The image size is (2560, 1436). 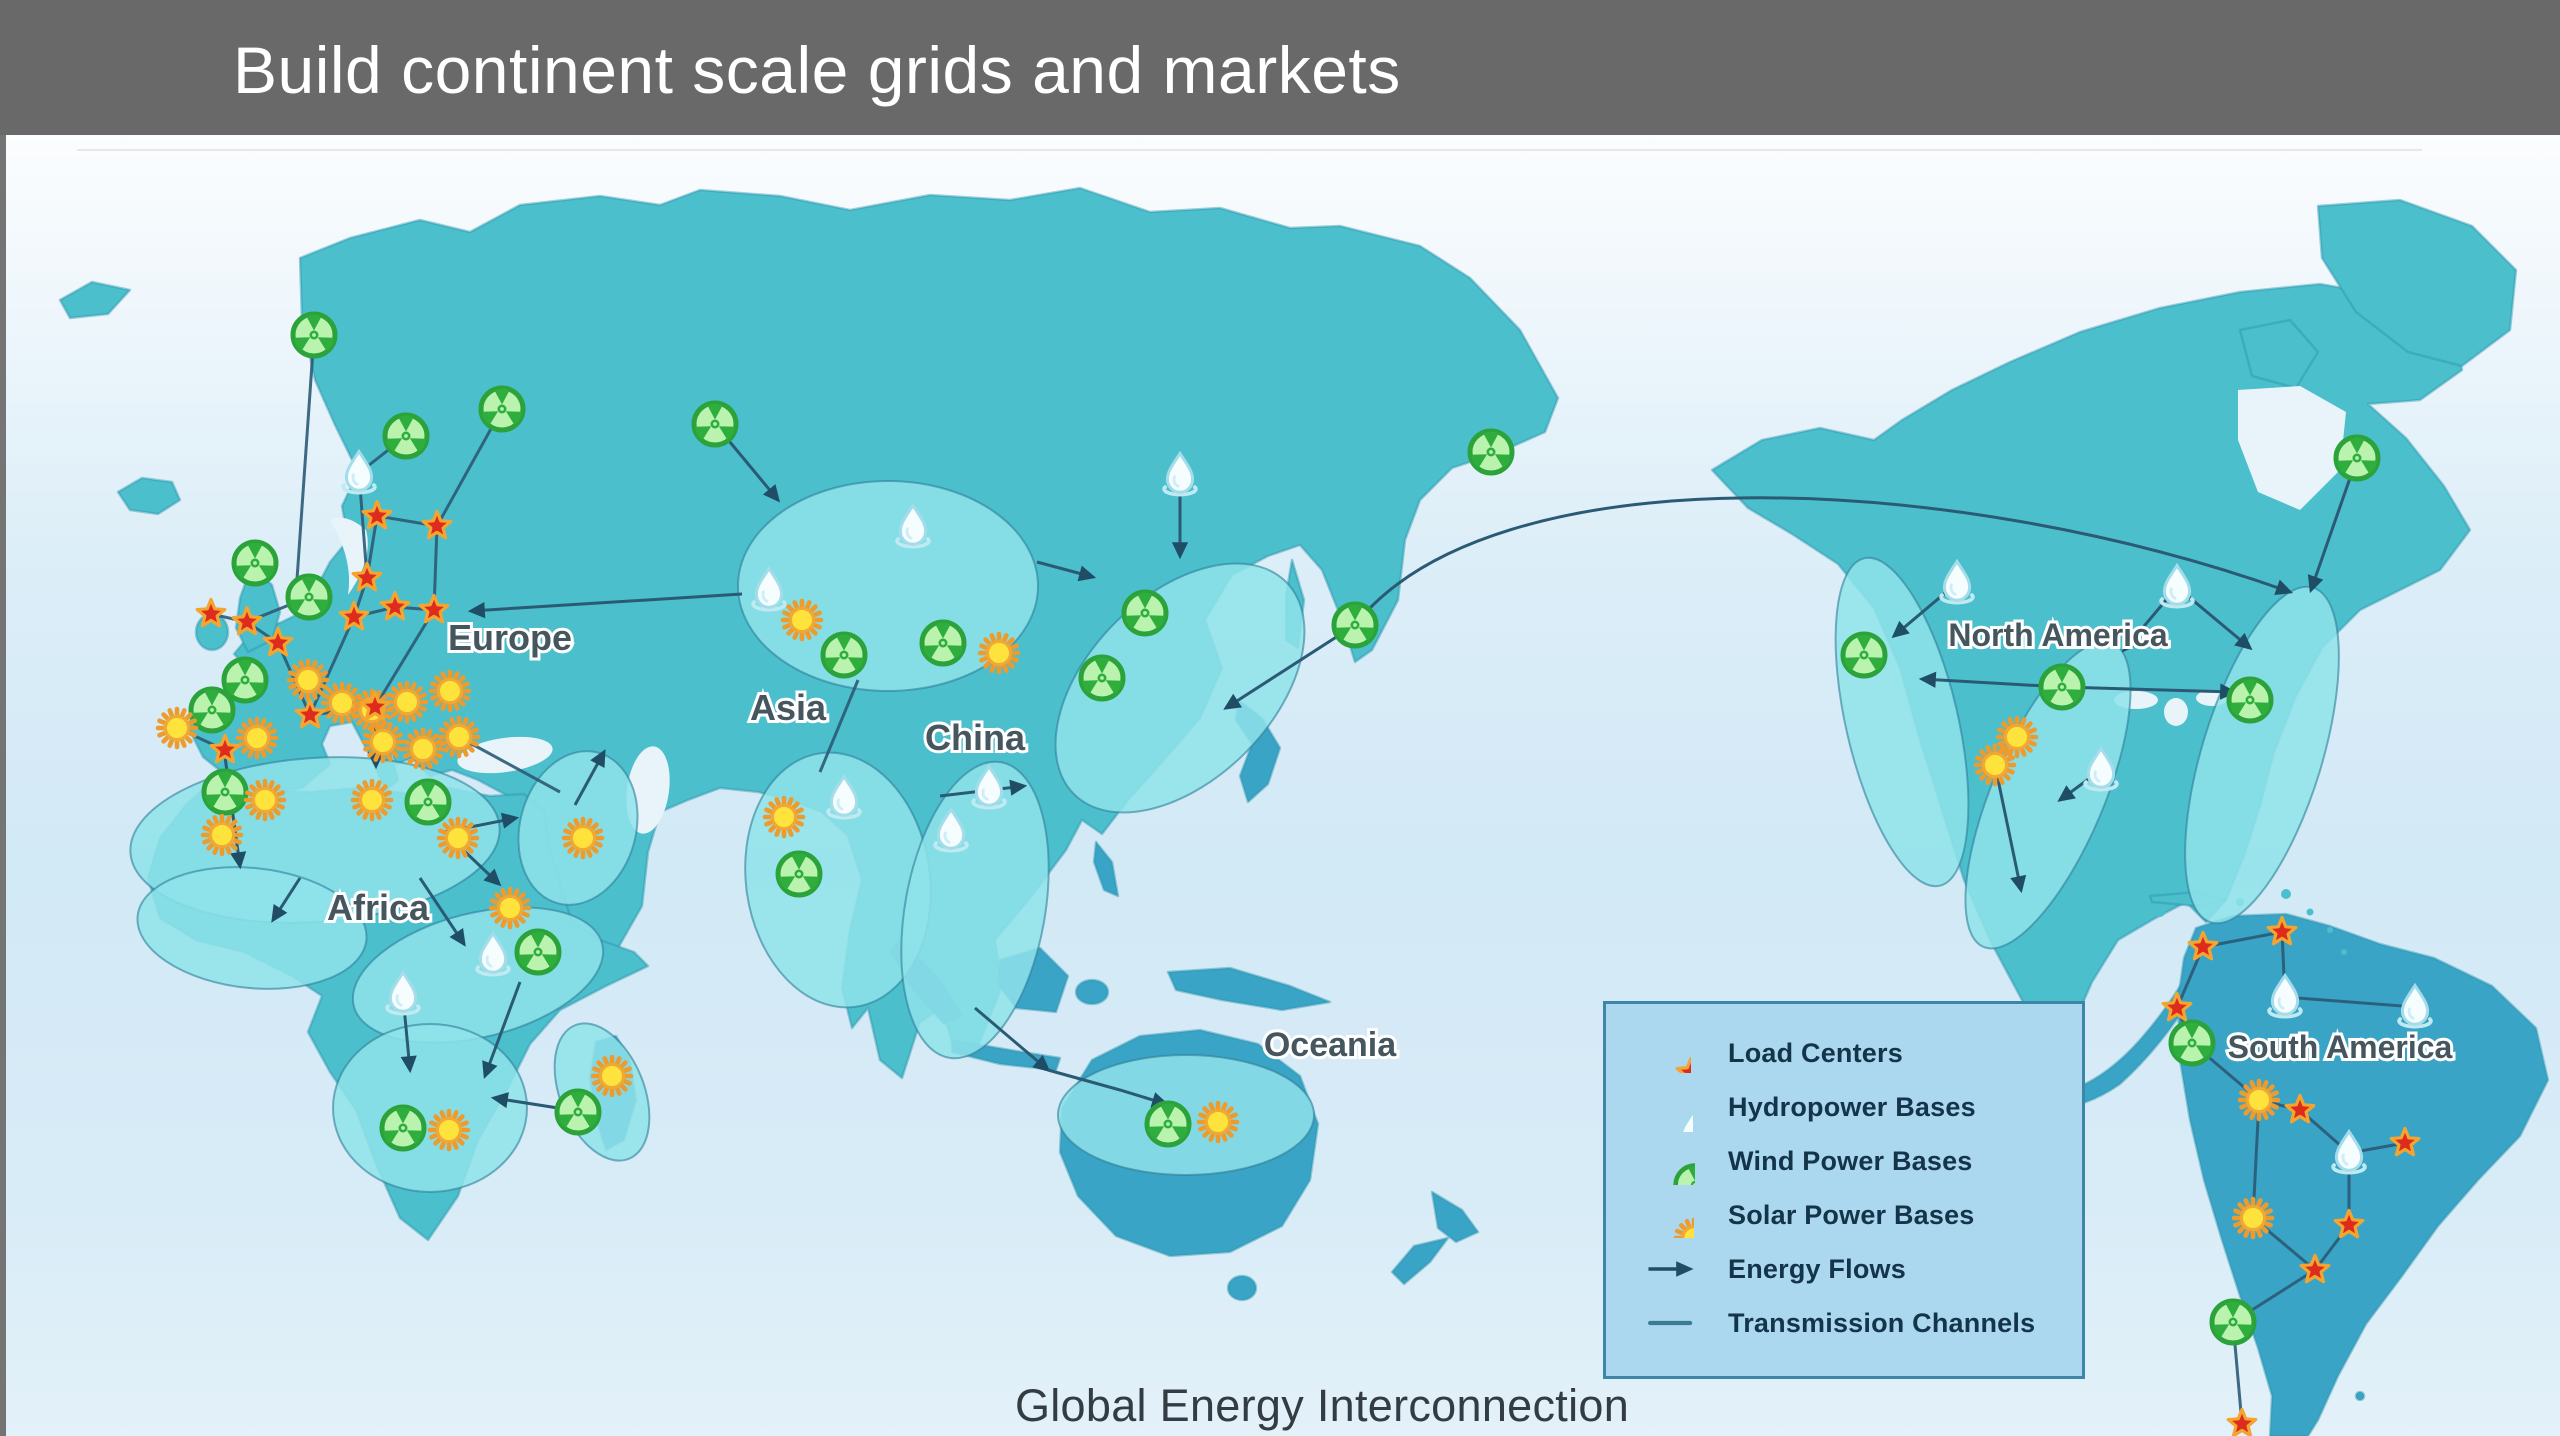 I want to click on continent-label: Europe, so click(x=510, y=637).